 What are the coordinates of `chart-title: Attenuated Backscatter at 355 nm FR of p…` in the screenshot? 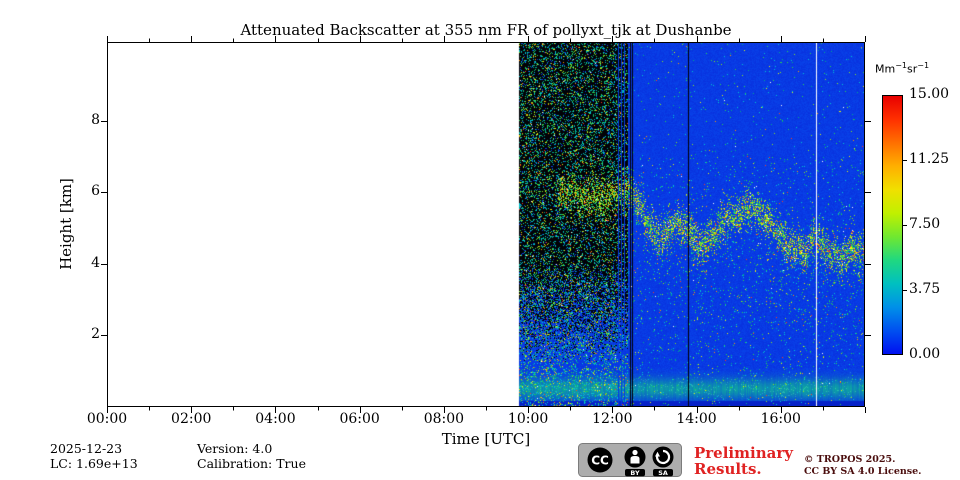 It's located at (486, 30).